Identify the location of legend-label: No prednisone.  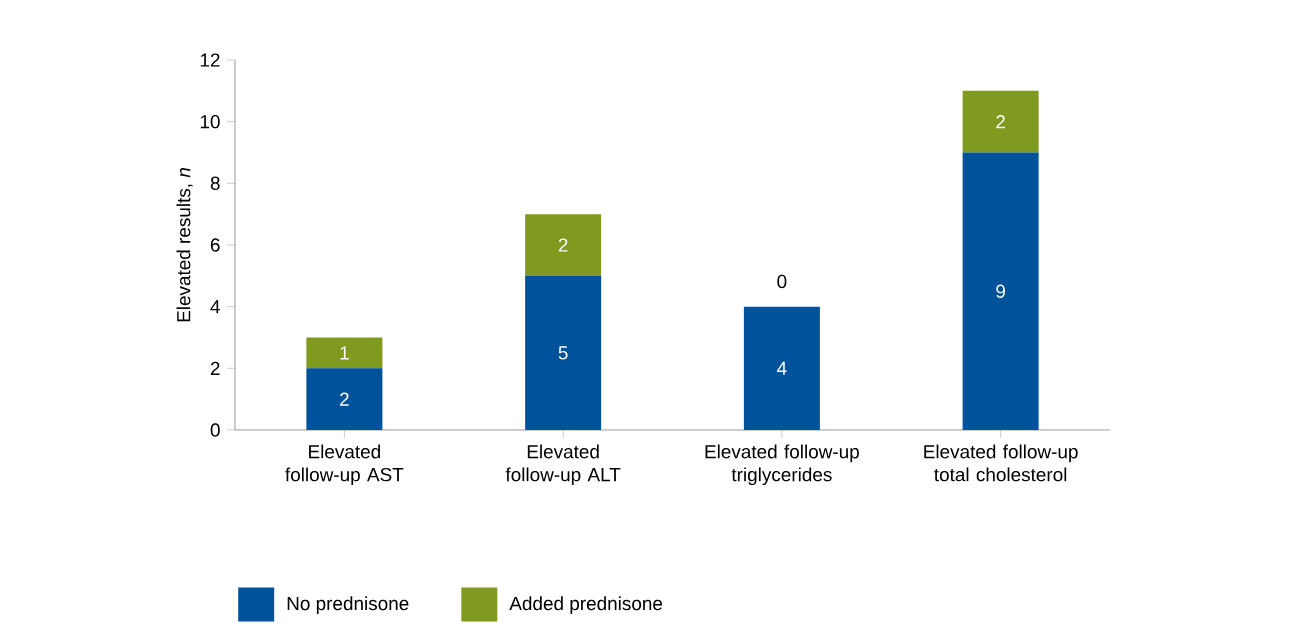
(348, 605).